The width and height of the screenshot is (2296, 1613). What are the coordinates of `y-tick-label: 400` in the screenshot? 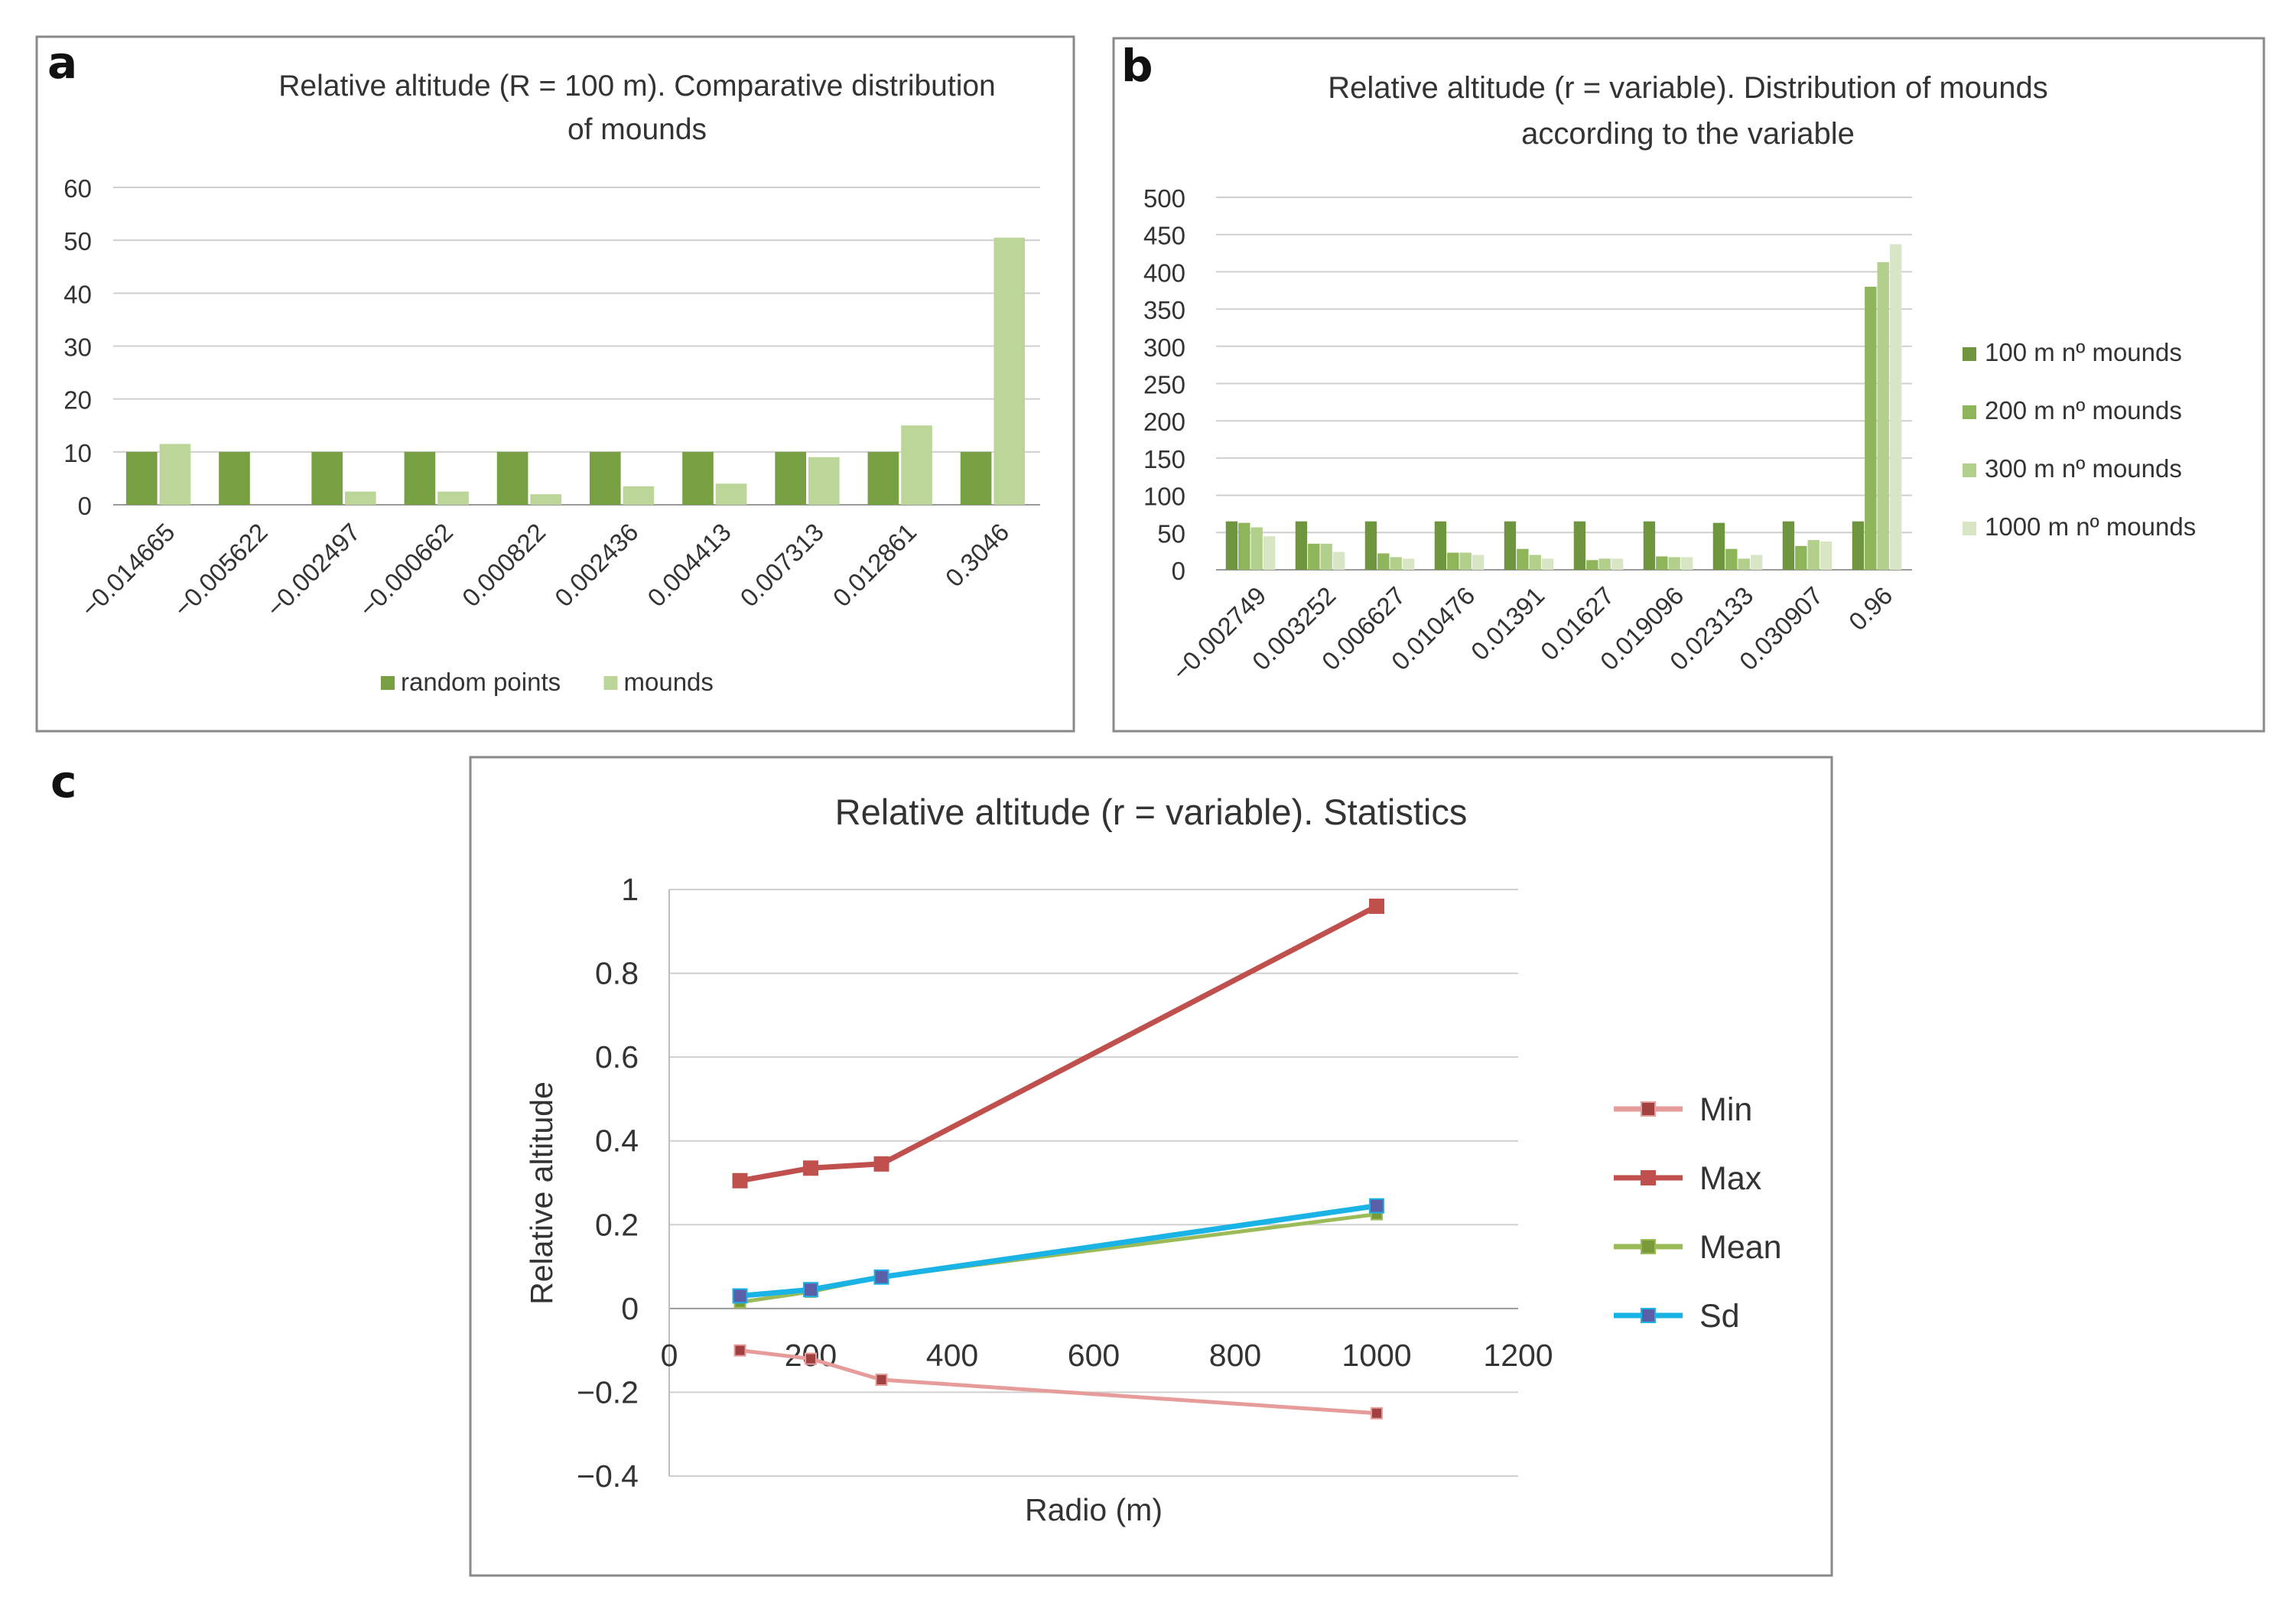 It's located at (1164, 273).